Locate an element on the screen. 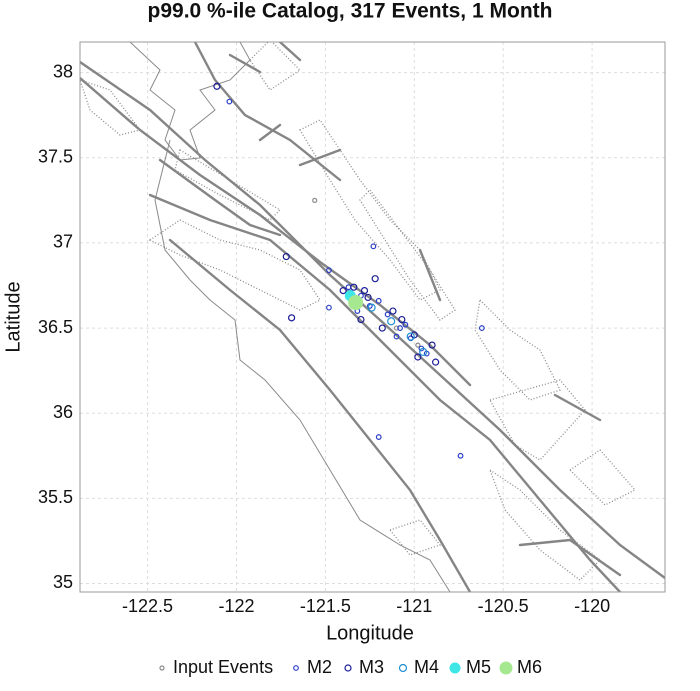 Image resolution: width=700 pixels, height=691 pixels. legend-label: M4 is located at coordinates (426, 667).